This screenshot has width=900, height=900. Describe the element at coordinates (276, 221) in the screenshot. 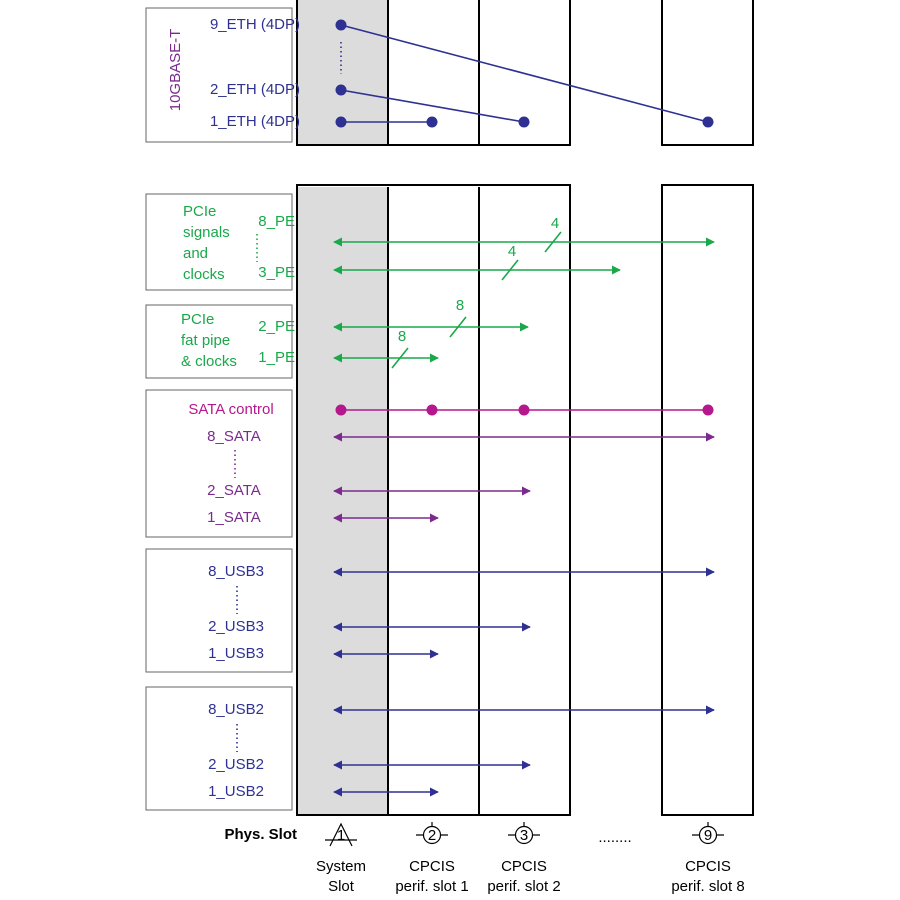

I see `label: 8_PE` at that location.